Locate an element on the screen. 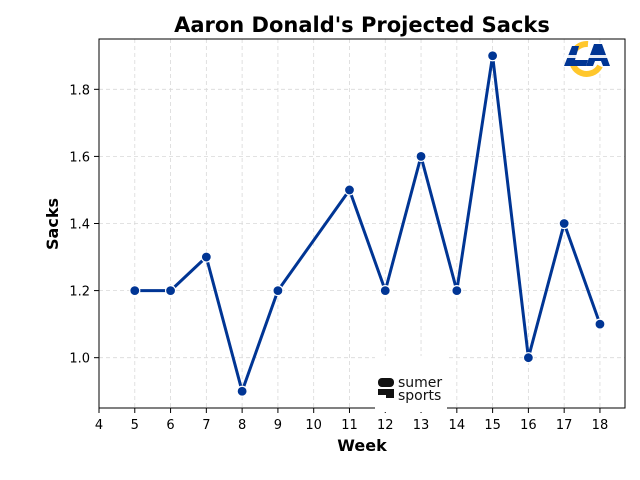 This screenshot has height=480, width=640. x-tick-label: 13 is located at coordinates (421, 425).